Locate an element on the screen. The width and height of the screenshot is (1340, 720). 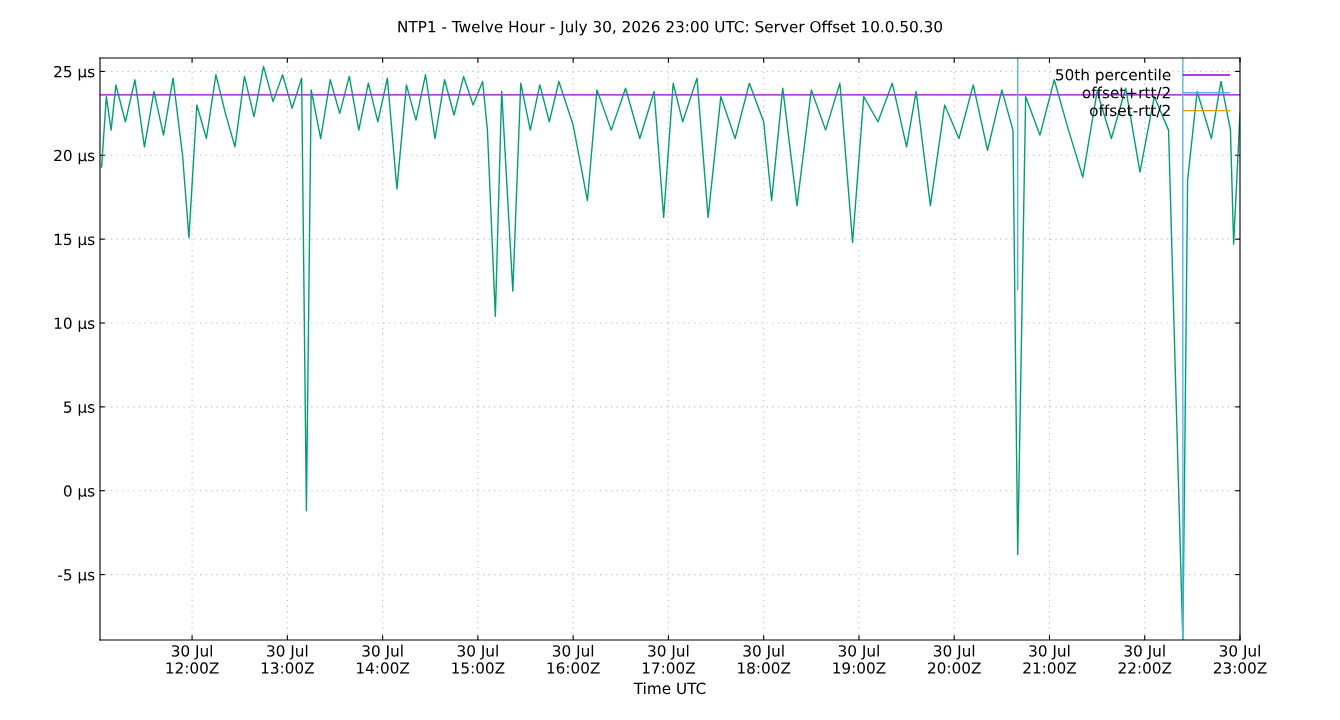
legend-label: 50th percentile is located at coordinates (1113, 76).